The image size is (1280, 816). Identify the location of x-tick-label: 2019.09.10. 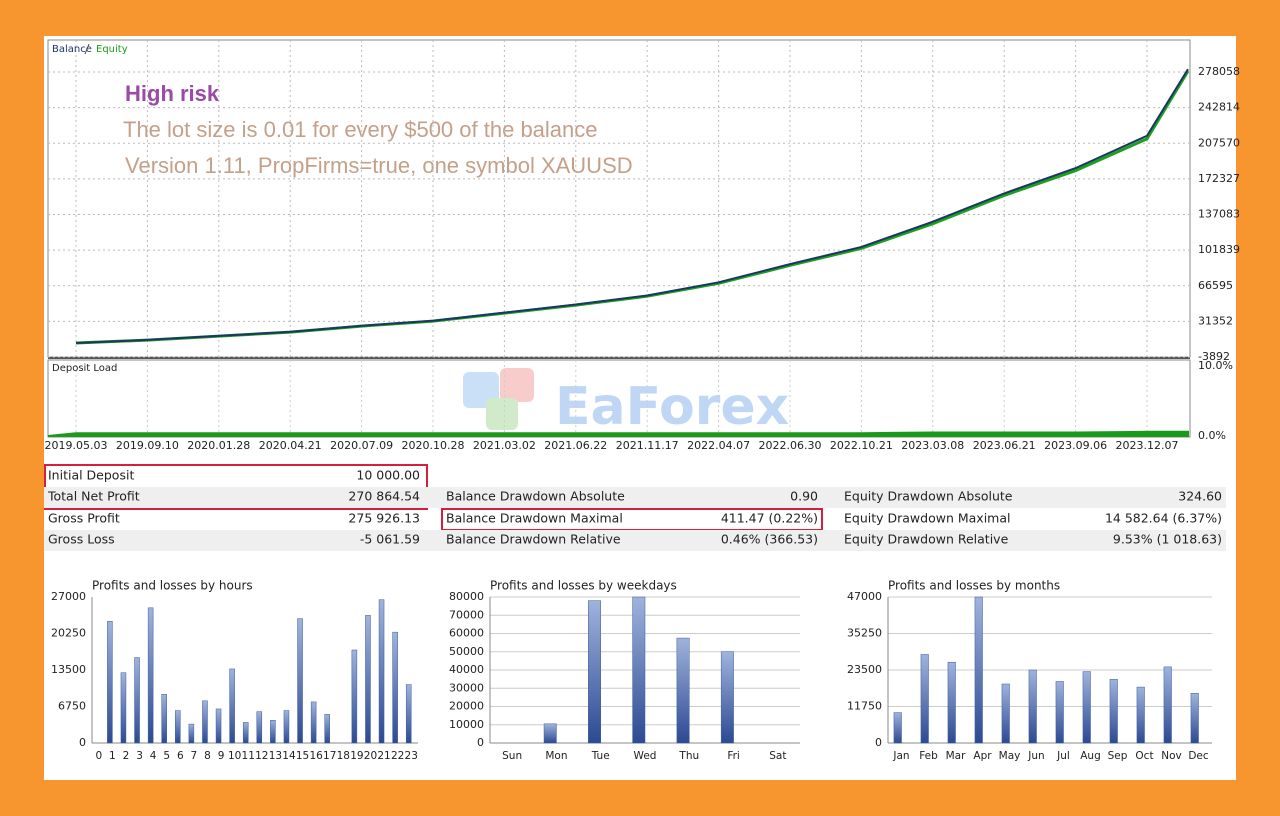
(147, 445).